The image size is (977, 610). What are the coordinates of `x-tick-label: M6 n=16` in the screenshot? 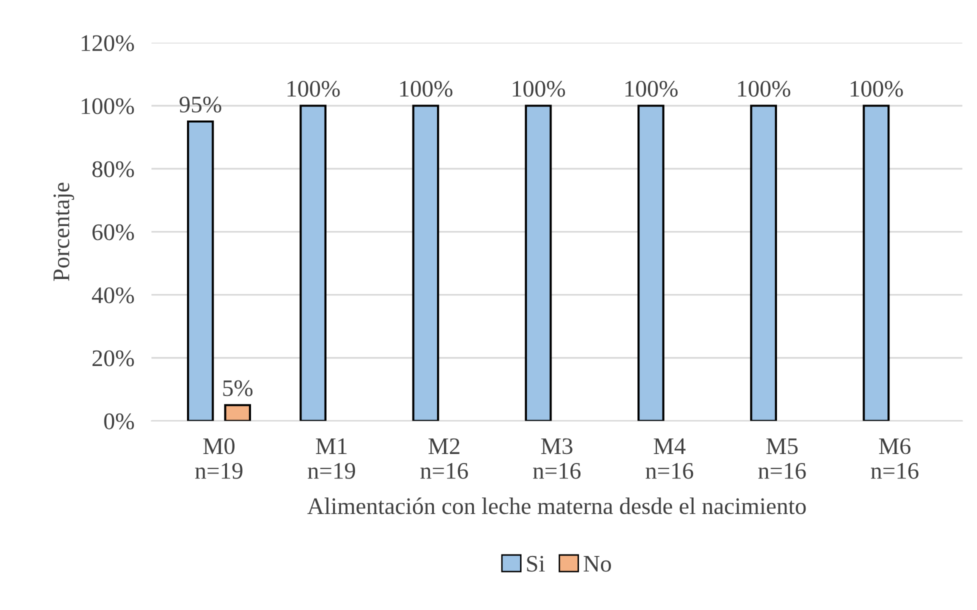 It's located at (894, 458).